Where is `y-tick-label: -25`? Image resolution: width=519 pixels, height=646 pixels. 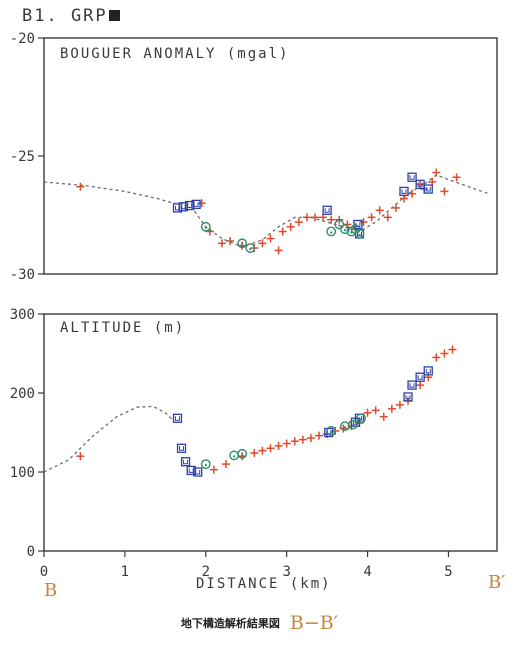
y-tick-label: -25 is located at coordinates (22, 157).